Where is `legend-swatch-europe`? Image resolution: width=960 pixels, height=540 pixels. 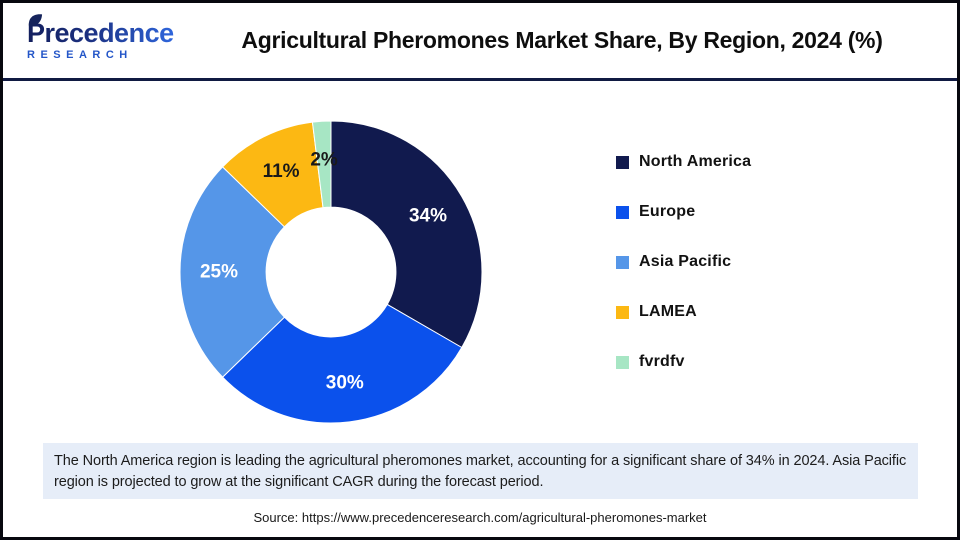 legend-swatch-europe is located at coordinates (622, 212).